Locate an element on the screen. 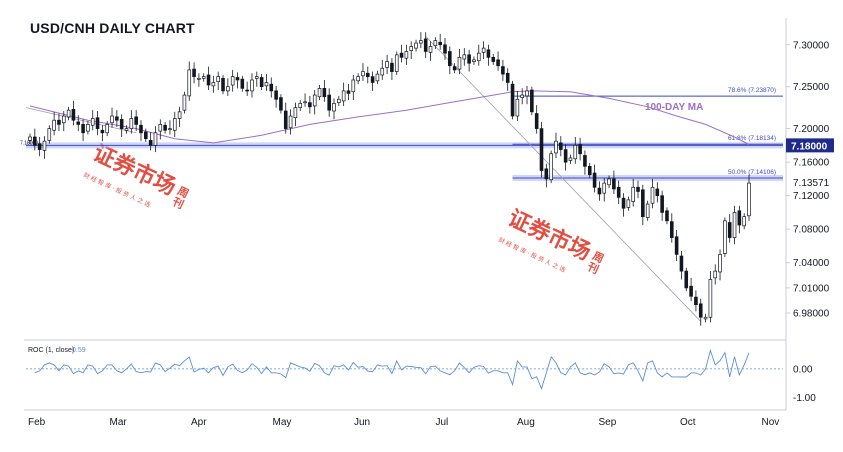 Image resolution: width=843 pixels, height=452 pixels. svg-text: 刊 is located at coordinates (592, 268).